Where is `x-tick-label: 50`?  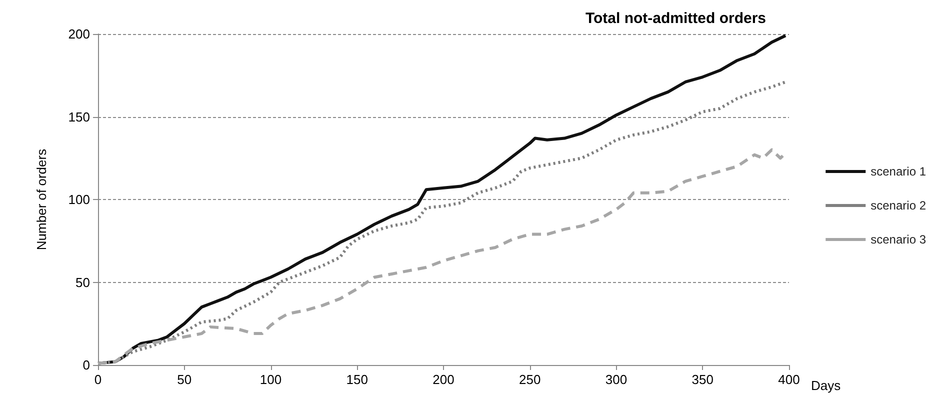
x-tick-label: 50 is located at coordinates (184, 379).